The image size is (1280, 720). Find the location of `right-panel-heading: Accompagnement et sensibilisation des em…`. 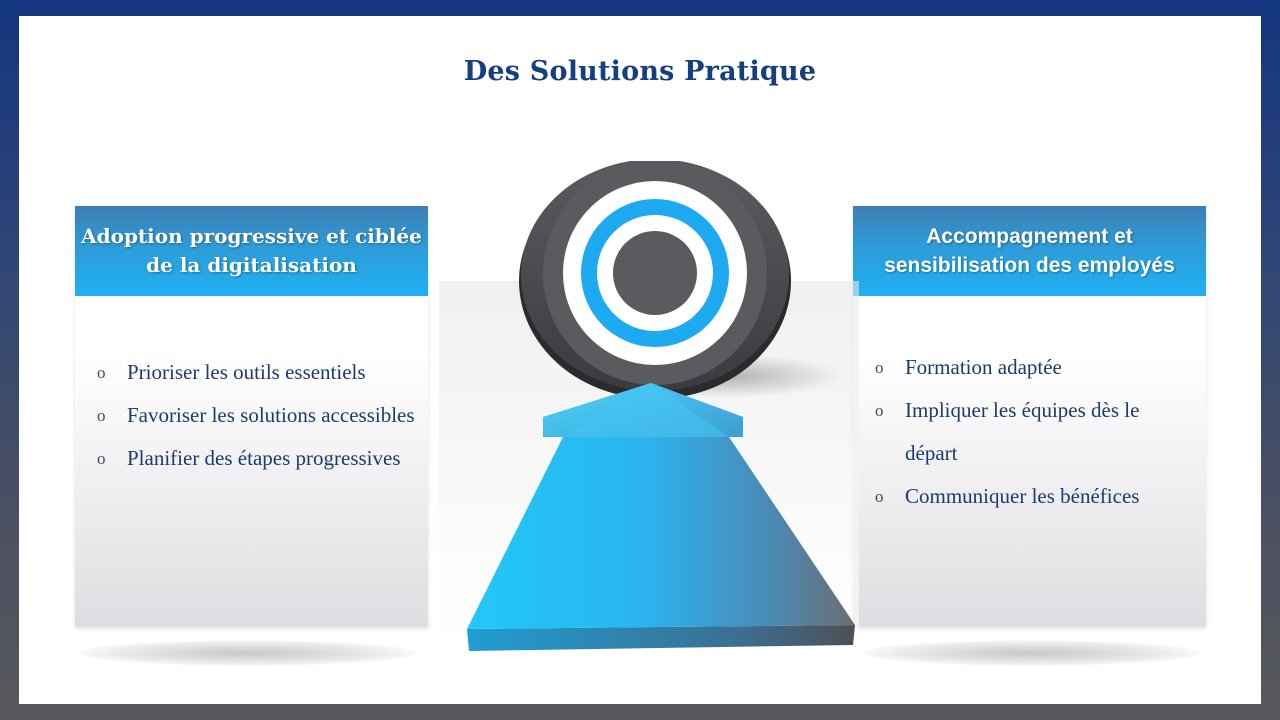

right-panel-heading: Accompagnement et sensibilisation des em… is located at coordinates (1029, 251).